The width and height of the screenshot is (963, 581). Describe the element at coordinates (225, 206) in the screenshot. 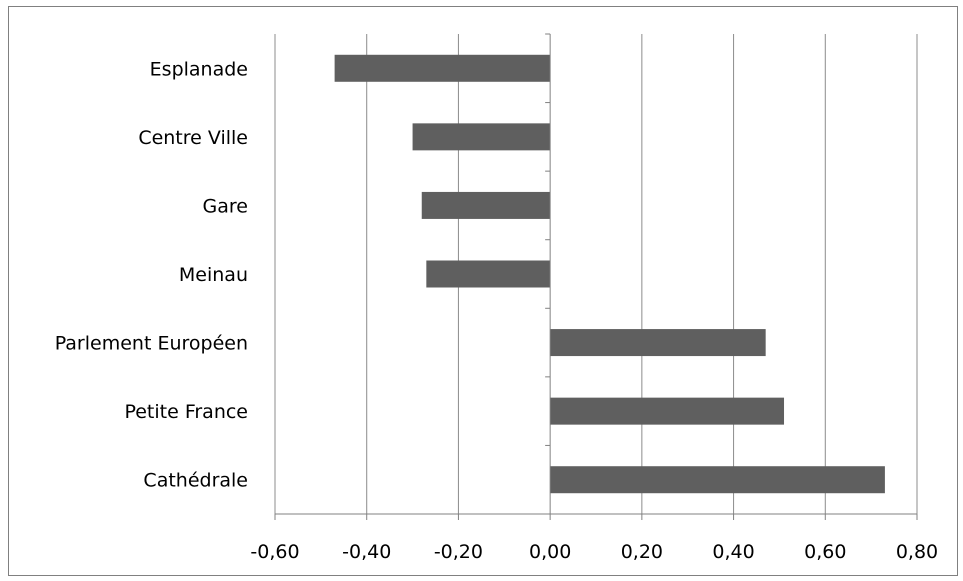

I see `category-label: Gare` at that location.